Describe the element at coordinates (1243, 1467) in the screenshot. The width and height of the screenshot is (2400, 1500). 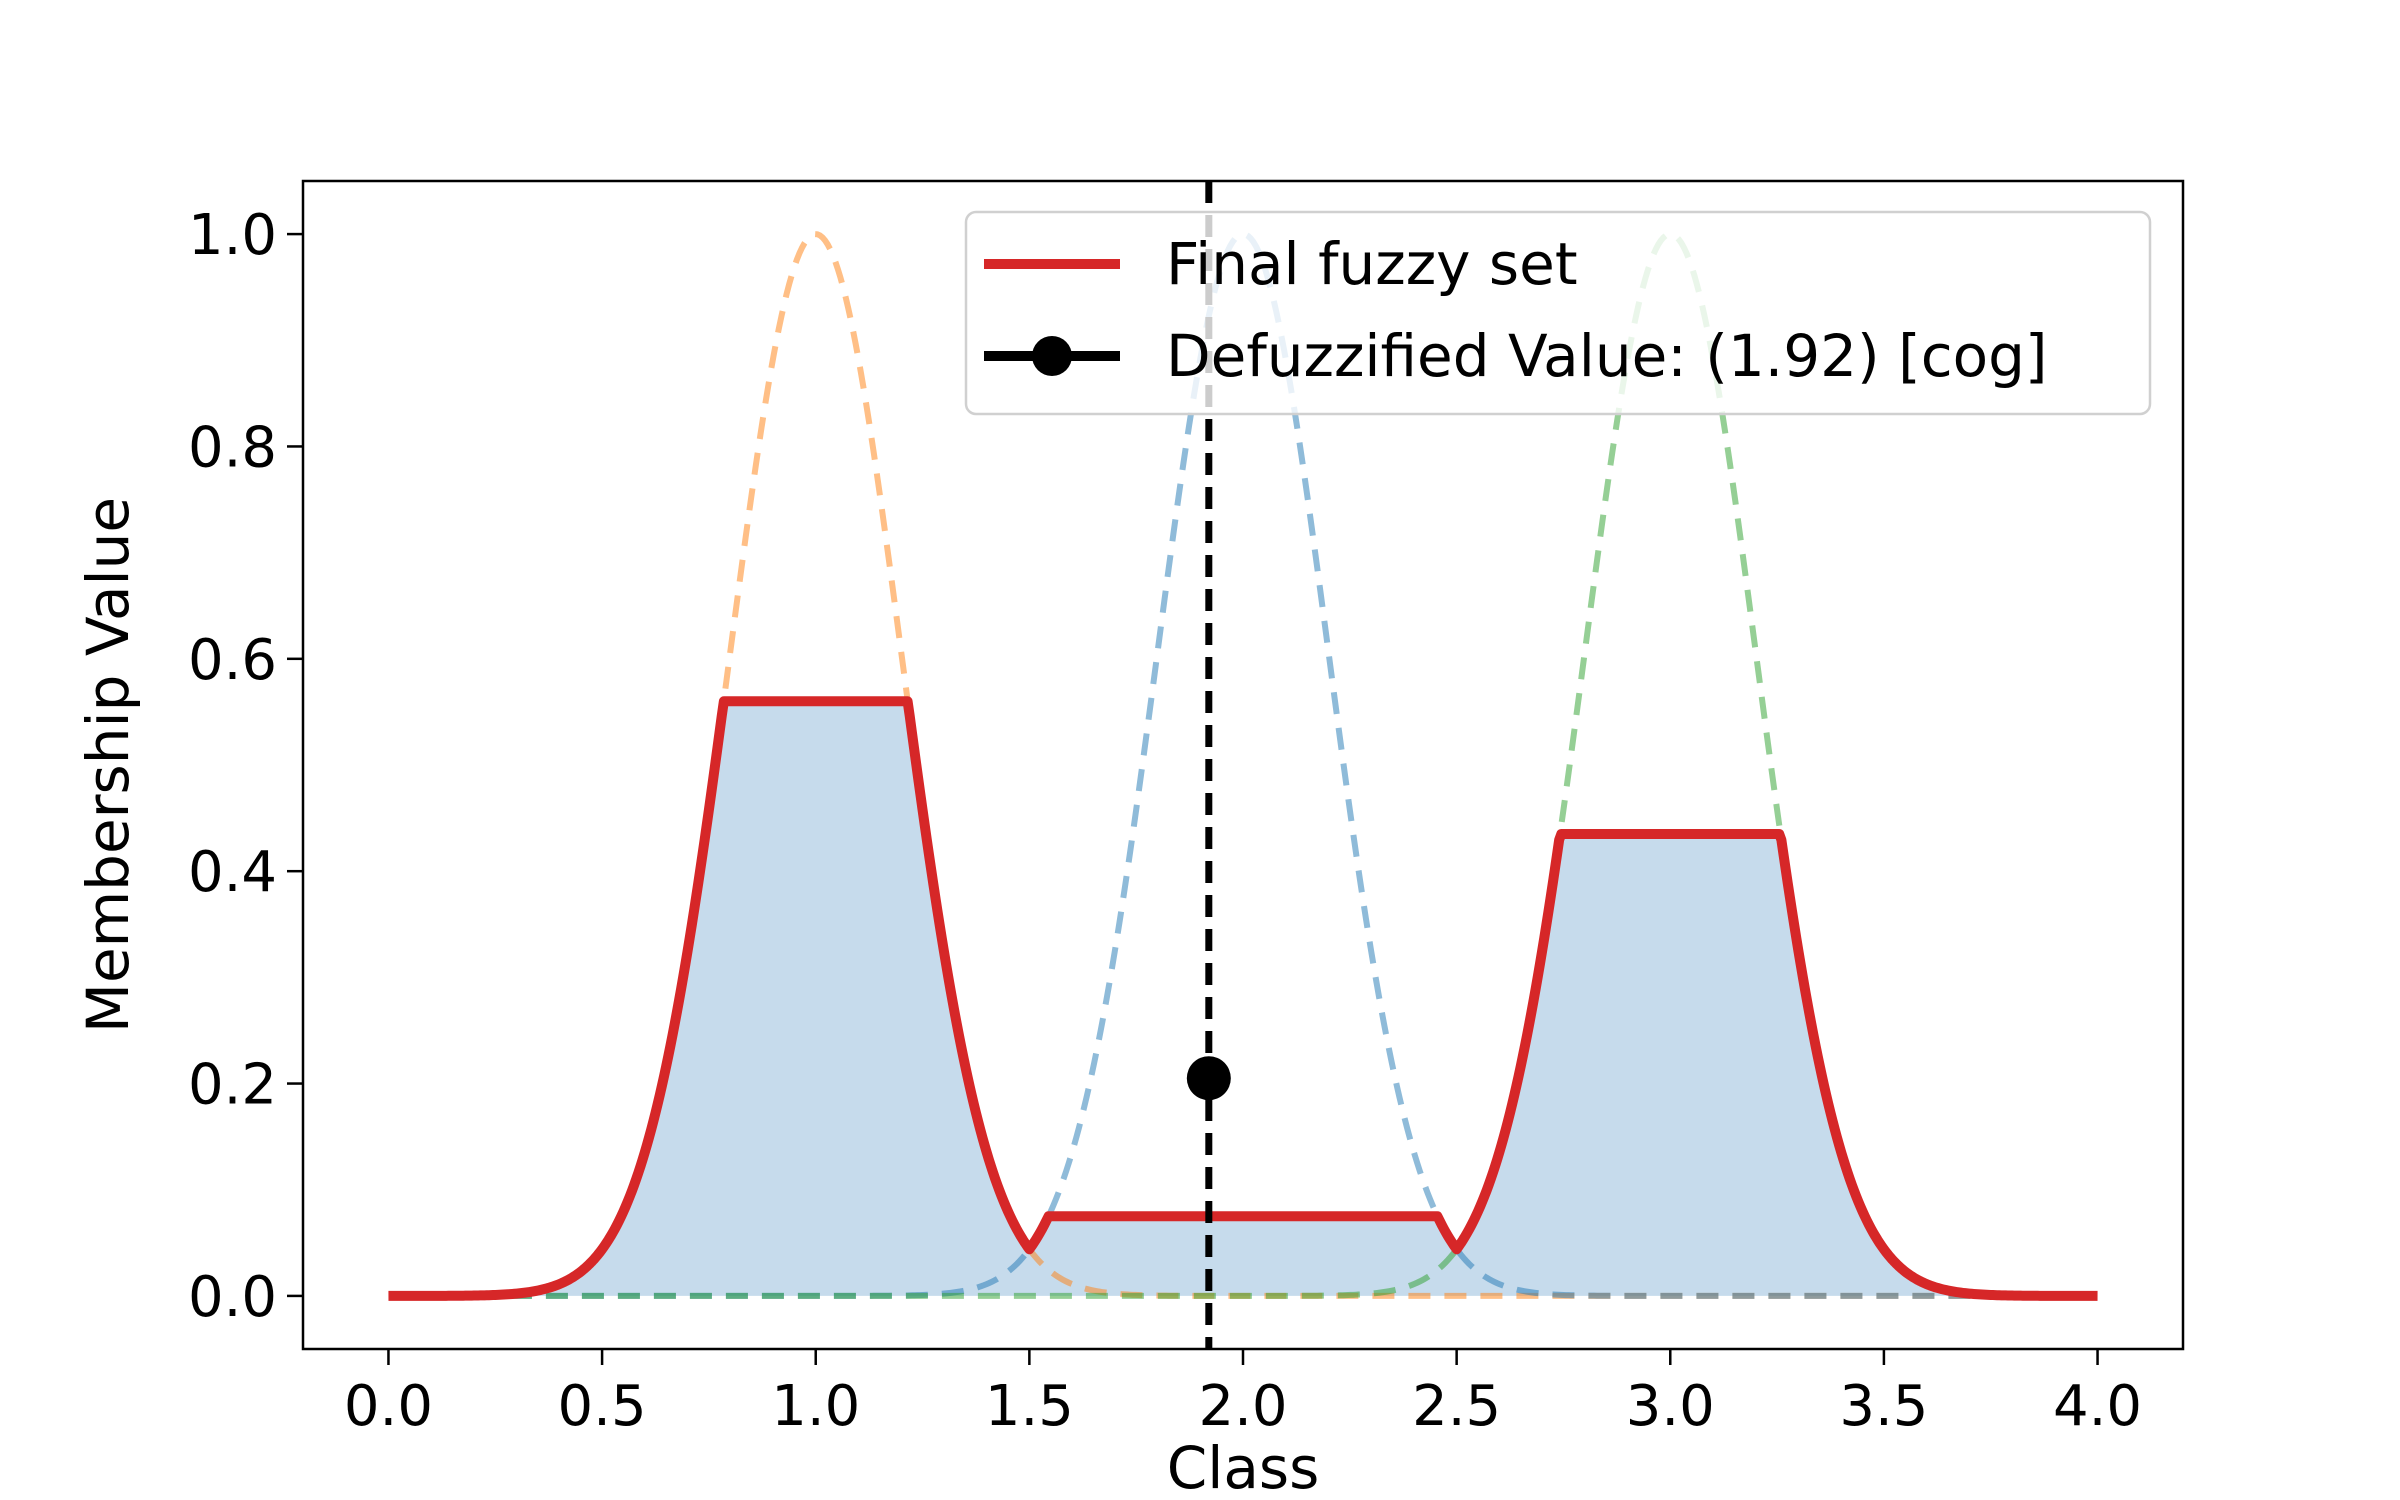
I see `x-axis-title: Class` at that location.